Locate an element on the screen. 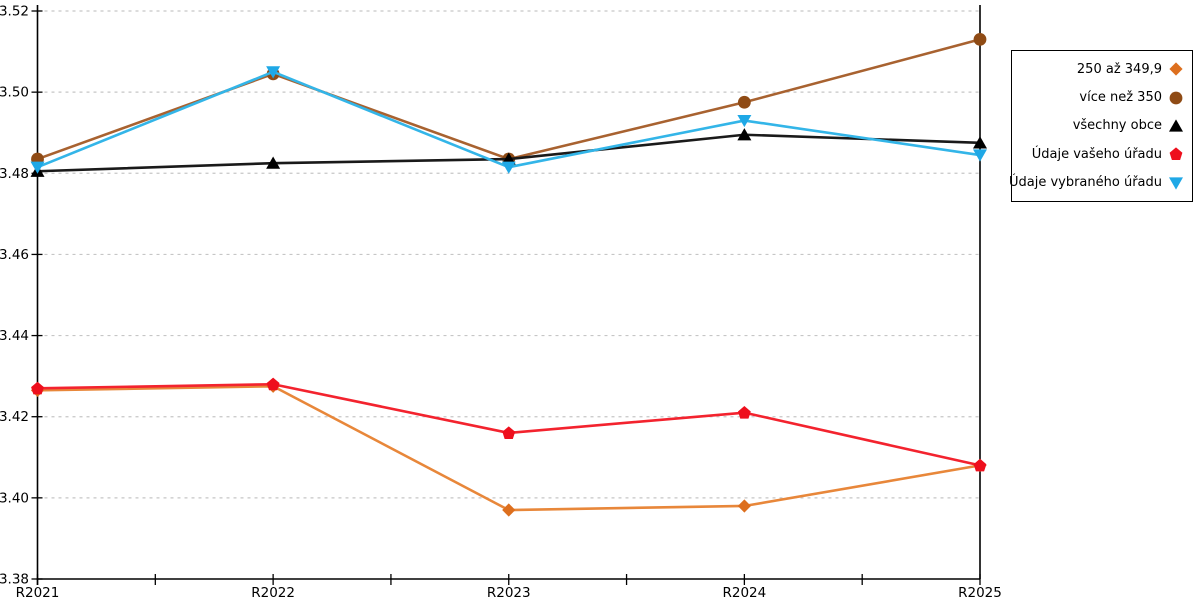 The image size is (1200, 600). legend-item: Údaje vybraného úřadu is located at coordinates (1096, 183).